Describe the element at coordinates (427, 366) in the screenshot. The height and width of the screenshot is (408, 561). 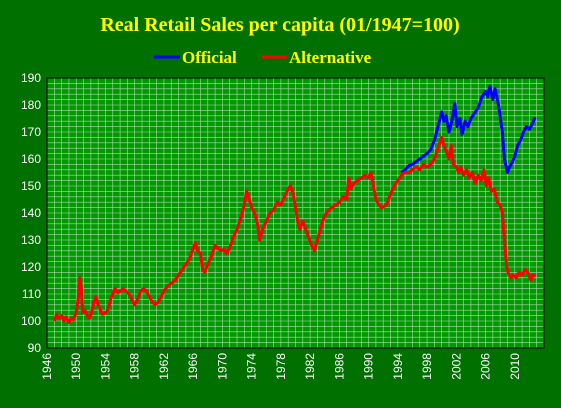
I see `x-tick-label: 1998` at that location.